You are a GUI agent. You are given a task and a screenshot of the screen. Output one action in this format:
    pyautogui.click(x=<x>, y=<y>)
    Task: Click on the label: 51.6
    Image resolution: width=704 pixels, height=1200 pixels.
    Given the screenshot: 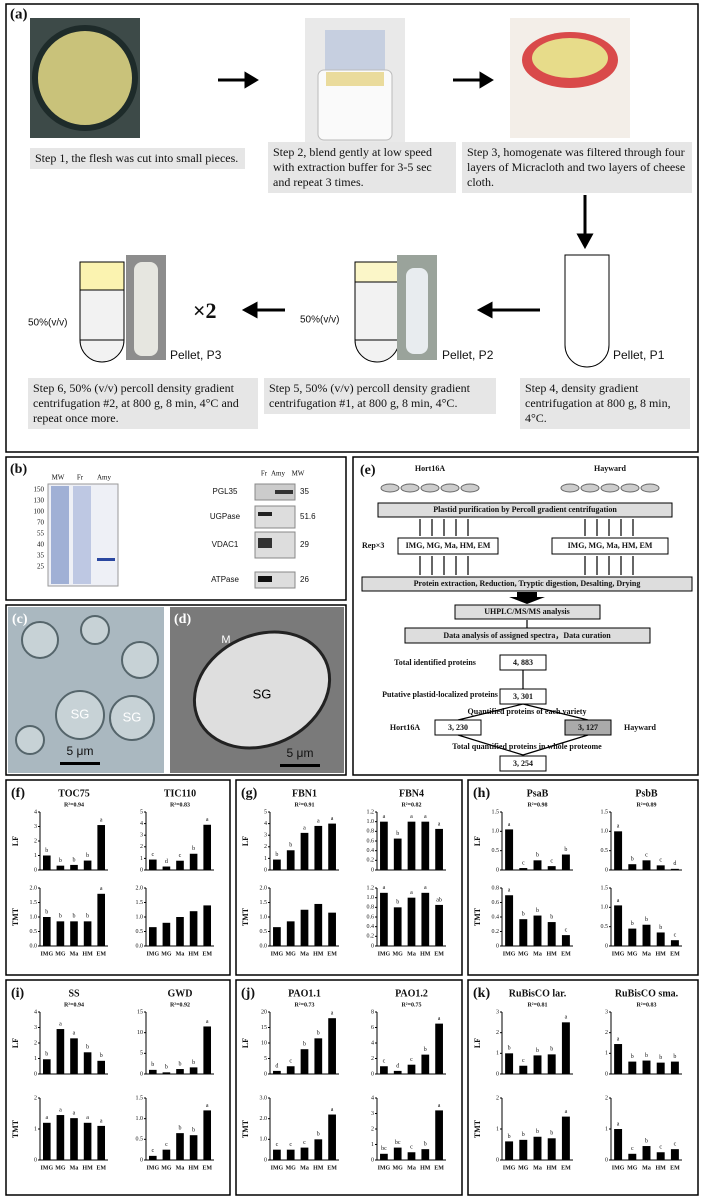 What is the action you would take?
    pyautogui.click(x=308, y=516)
    